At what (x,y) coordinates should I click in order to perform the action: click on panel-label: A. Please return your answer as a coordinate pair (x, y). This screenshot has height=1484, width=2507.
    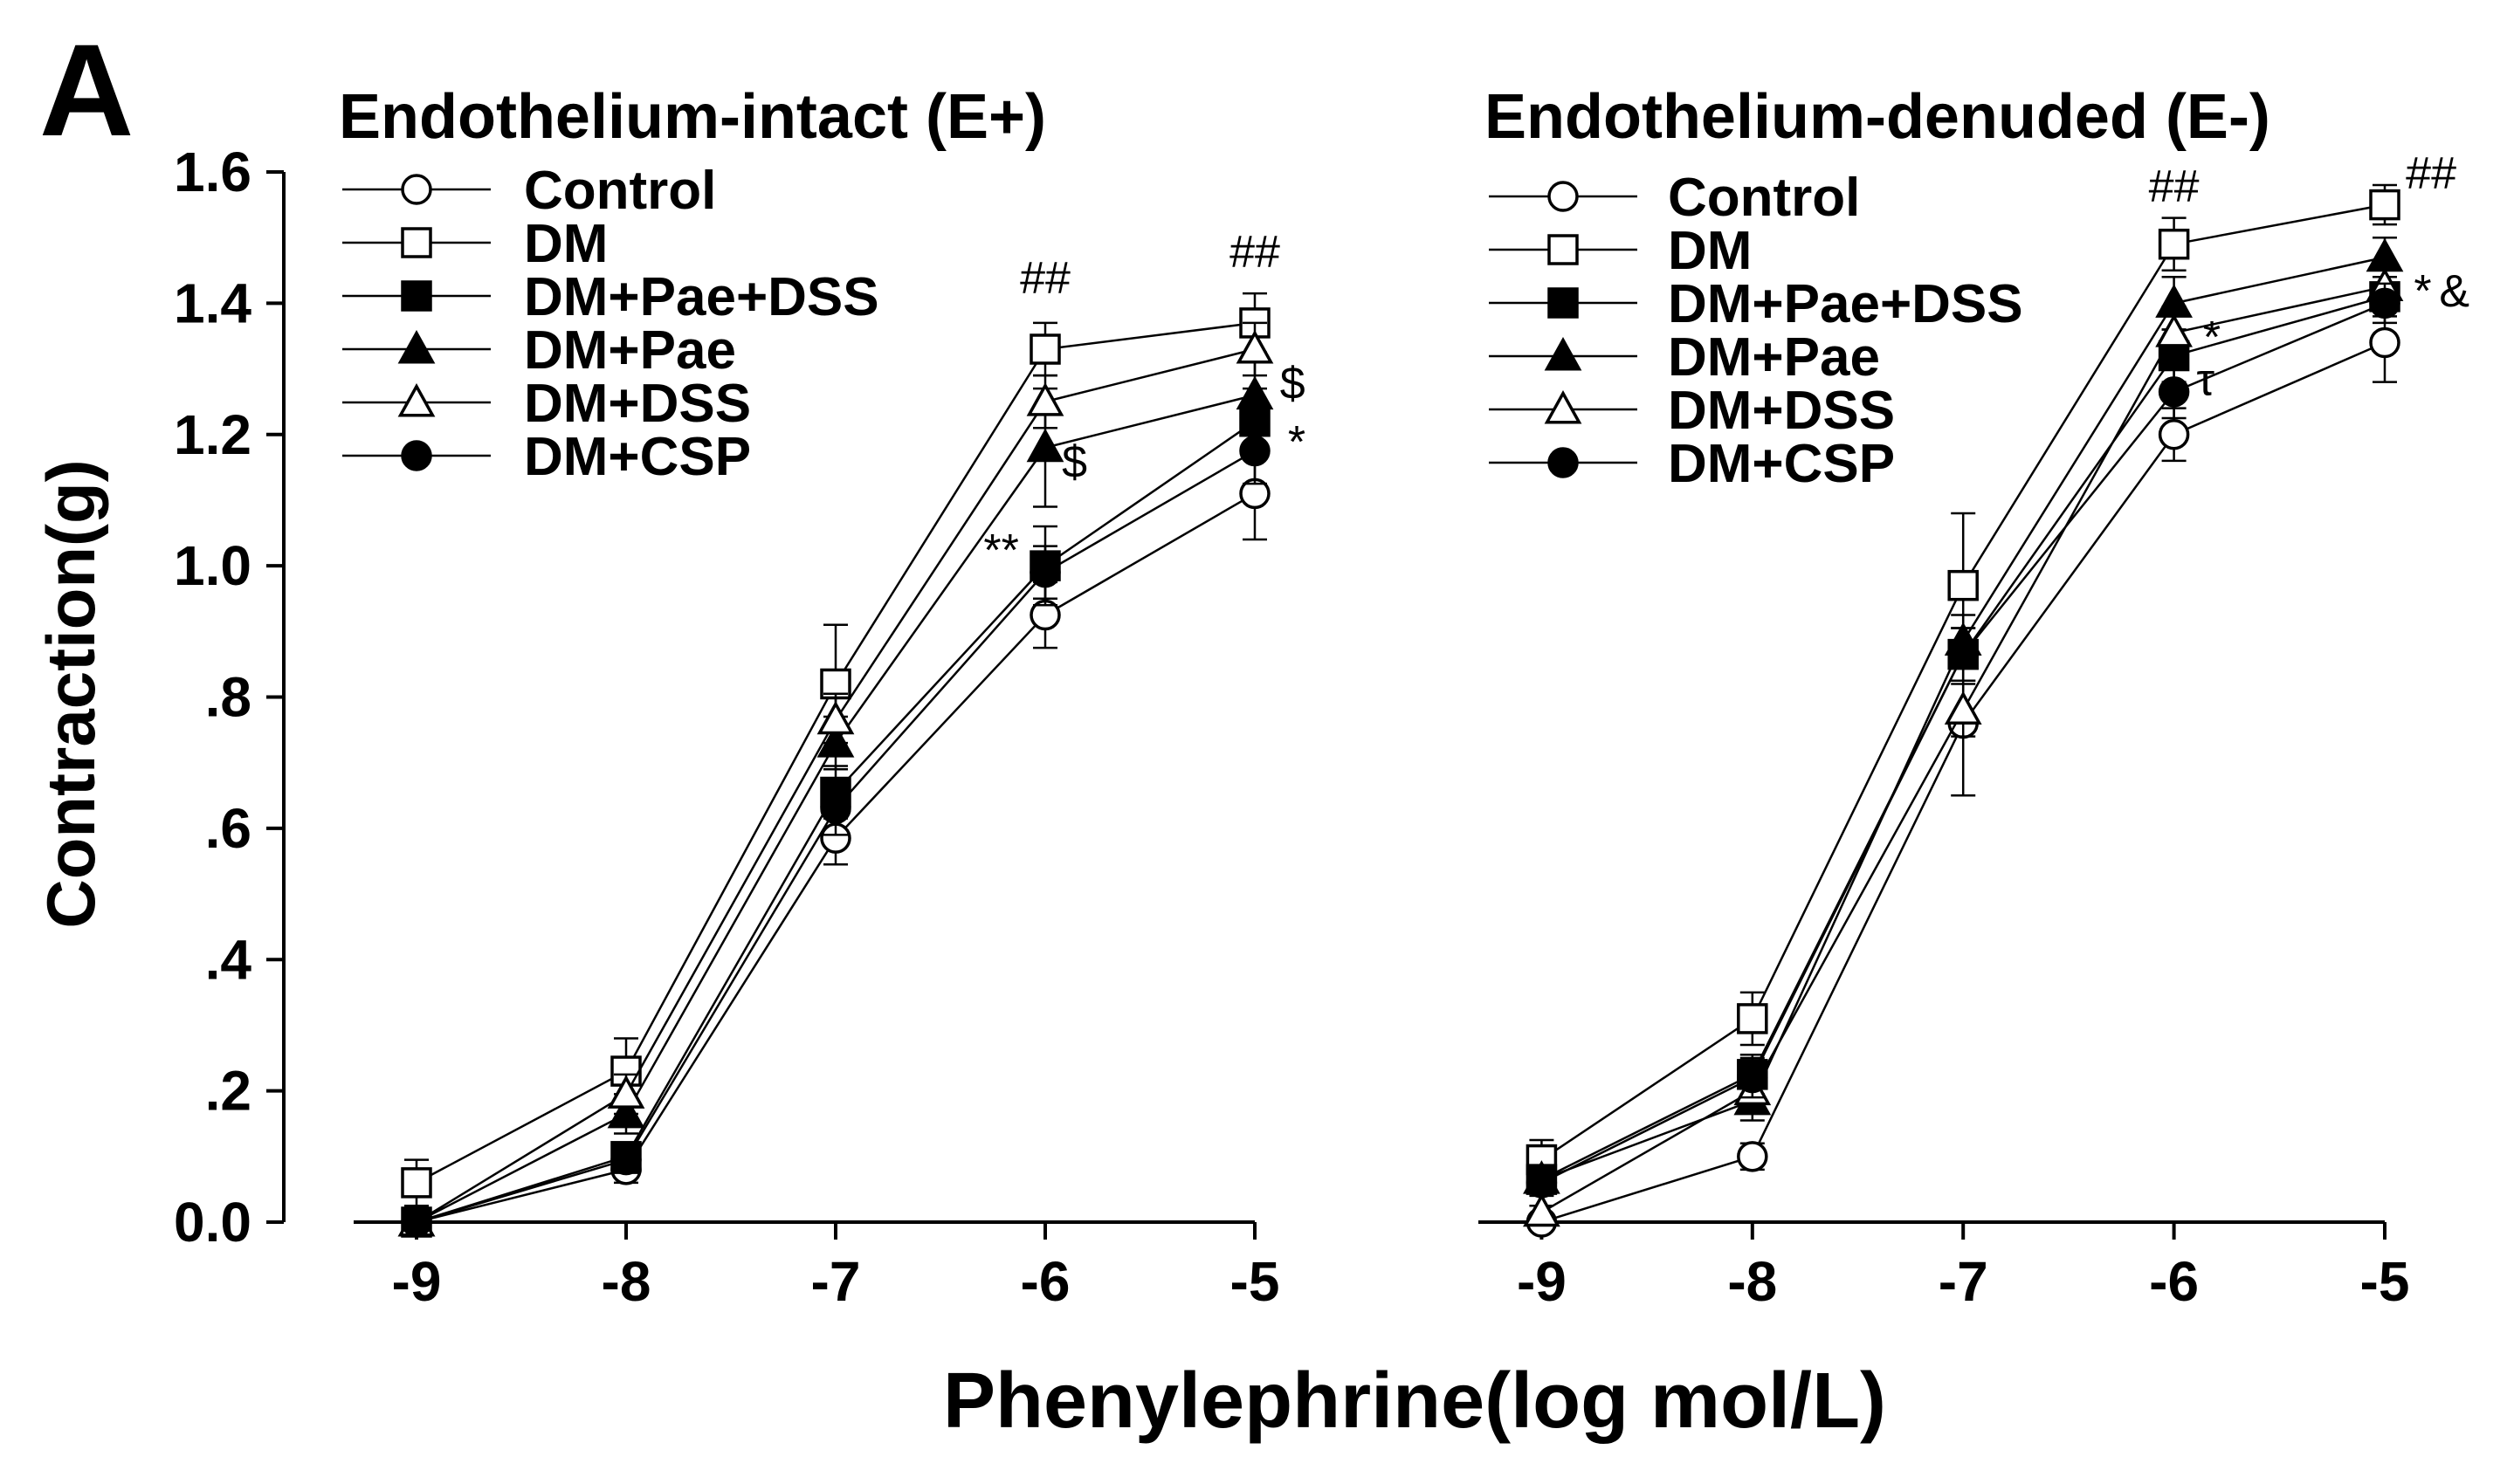
    Looking at the image, I should click on (86, 90).